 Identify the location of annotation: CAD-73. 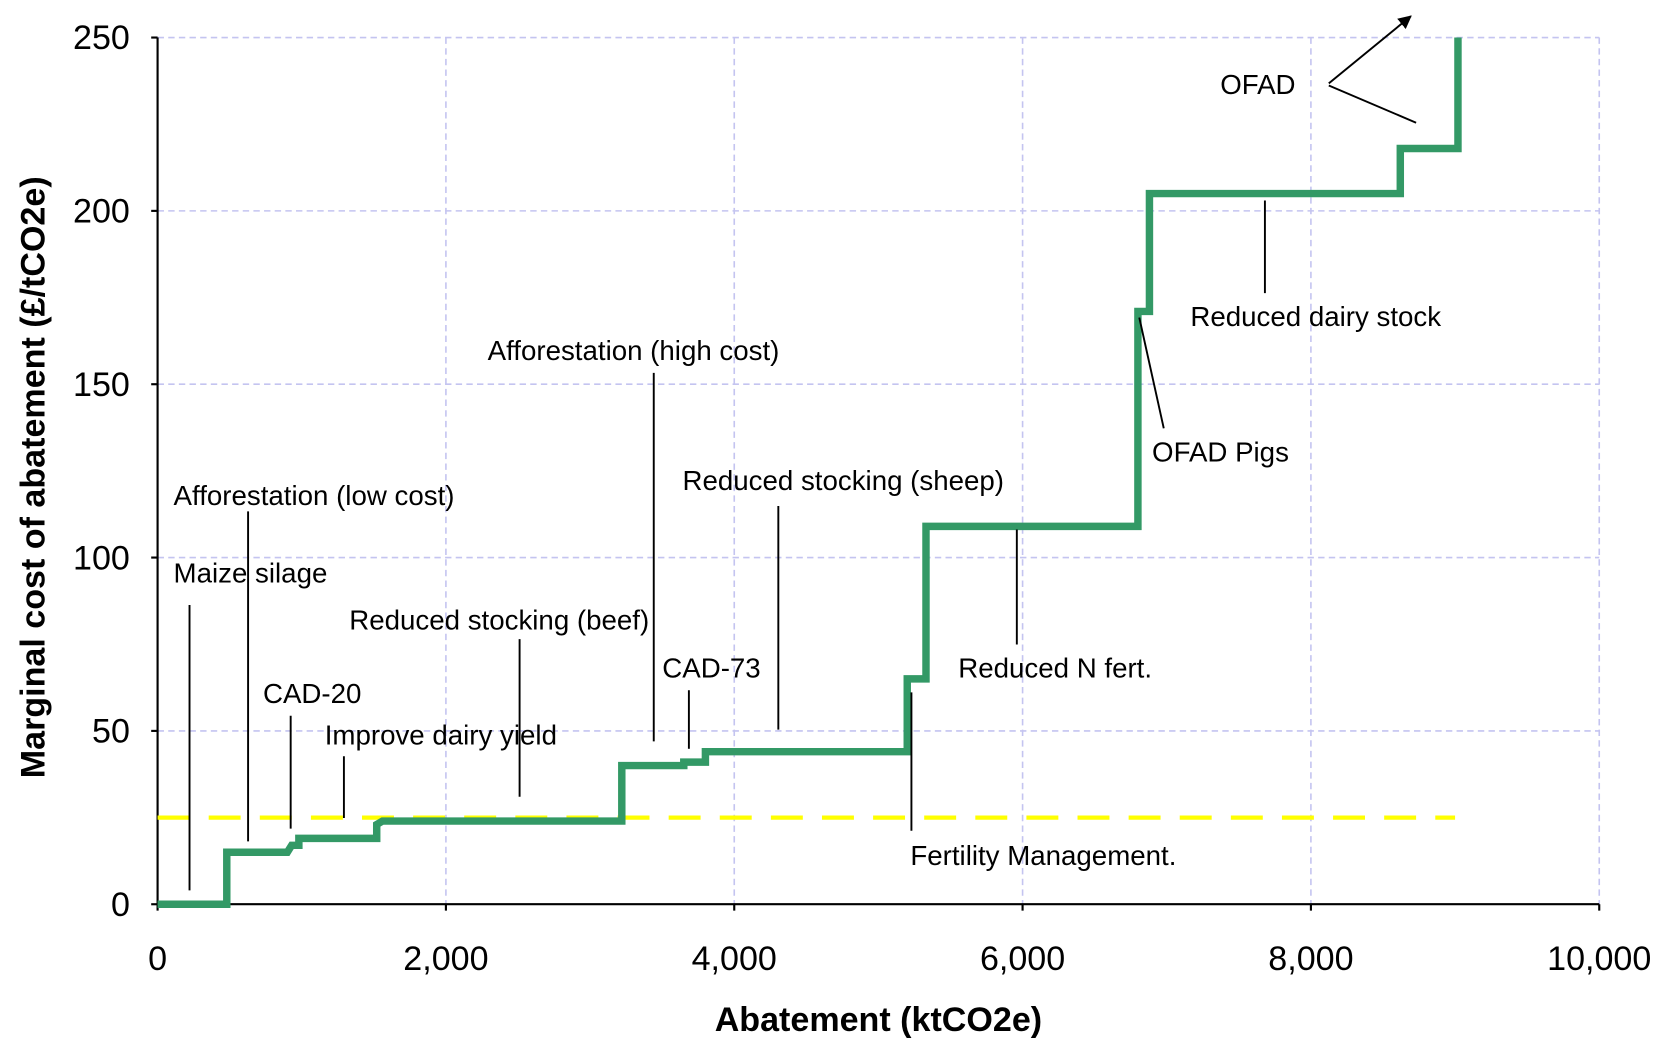
(711, 667).